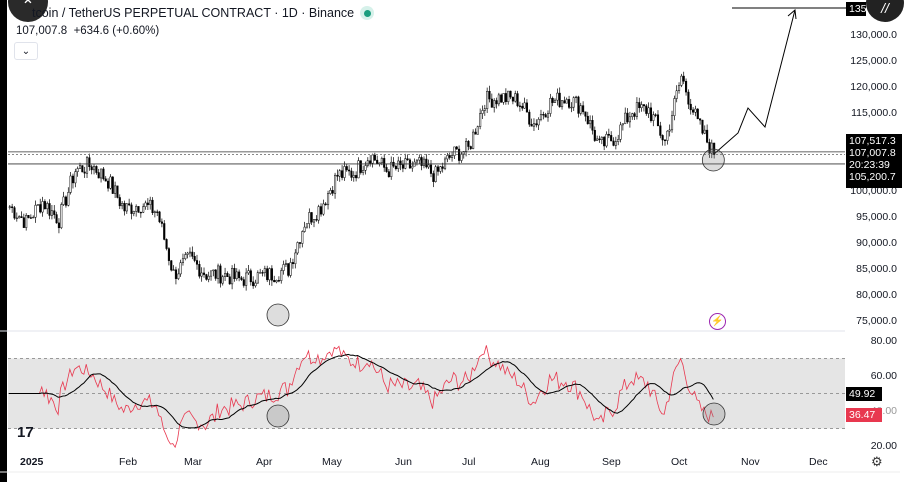 This screenshot has height=482, width=913. Describe the element at coordinates (540, 462) in the screenshot. I see `time-tick: Aug` at that location.